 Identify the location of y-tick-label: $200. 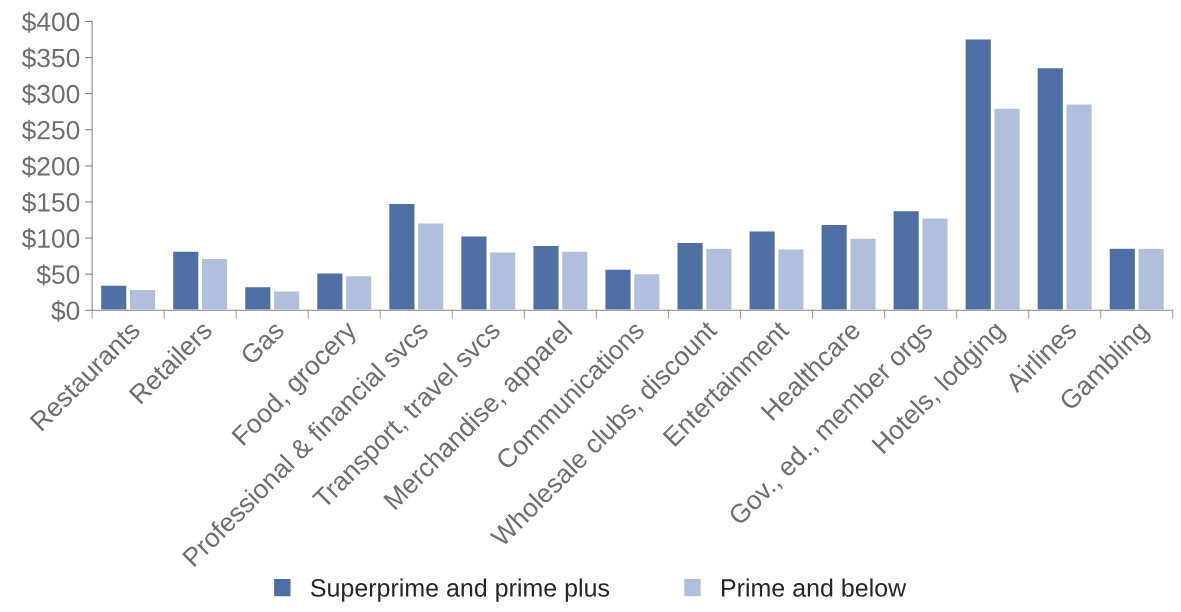
(50, 166).